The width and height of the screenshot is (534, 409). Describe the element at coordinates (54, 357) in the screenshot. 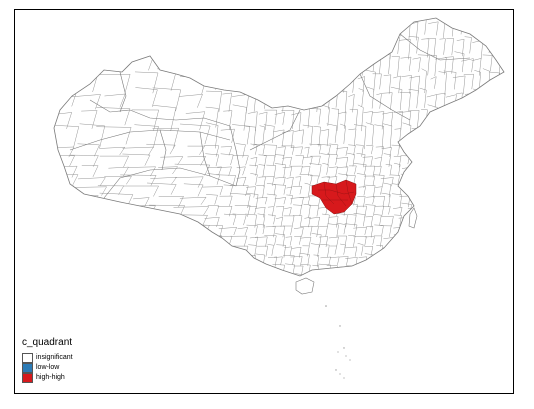

I see `legend-label: insignificant` at that location.